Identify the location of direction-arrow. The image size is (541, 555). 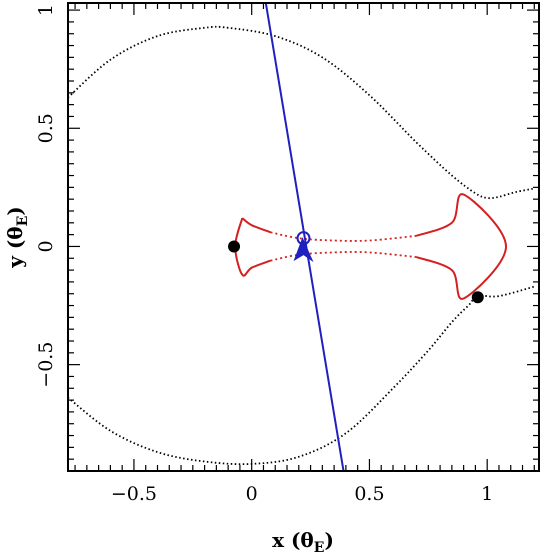
(303, 250).